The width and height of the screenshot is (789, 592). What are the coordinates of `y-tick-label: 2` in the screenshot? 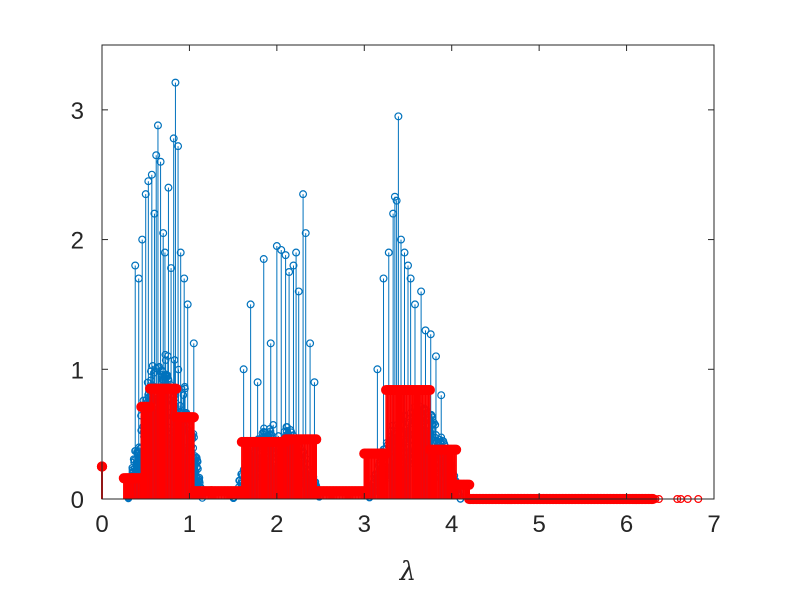 It's located at (77, 241).